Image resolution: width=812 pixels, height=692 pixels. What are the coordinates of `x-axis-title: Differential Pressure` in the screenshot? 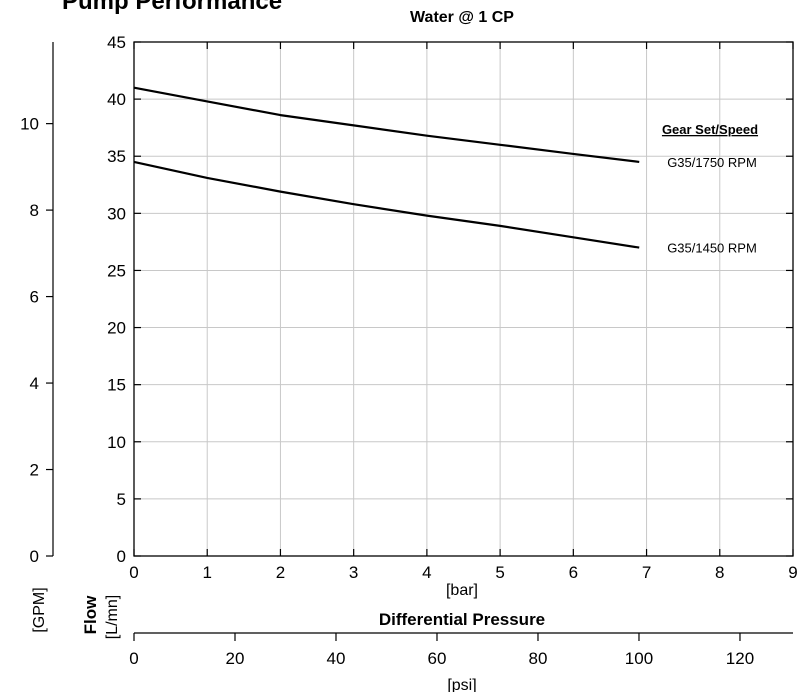 It's located at (462, 619).